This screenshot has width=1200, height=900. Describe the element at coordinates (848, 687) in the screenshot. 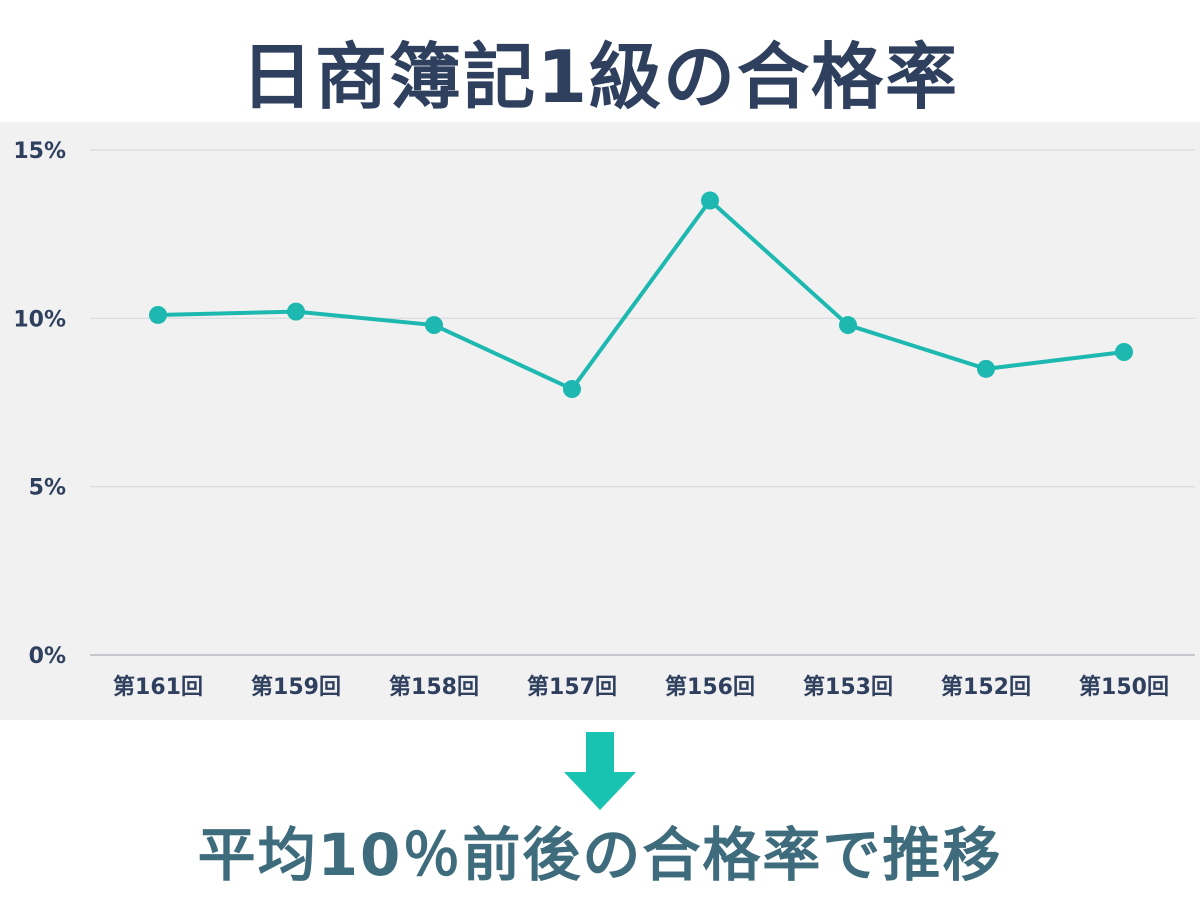

I see `x-tick-label: 第153回` at that location.